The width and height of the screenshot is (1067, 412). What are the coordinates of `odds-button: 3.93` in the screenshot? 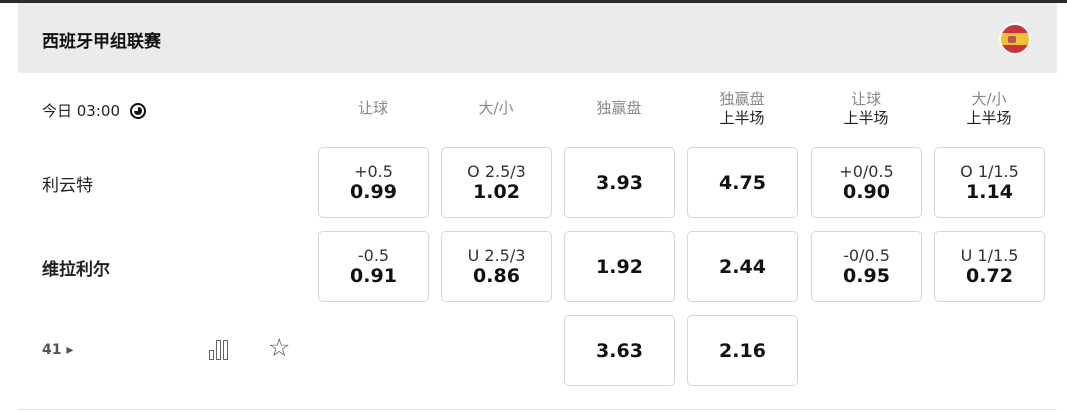 It's located at (619, 182).